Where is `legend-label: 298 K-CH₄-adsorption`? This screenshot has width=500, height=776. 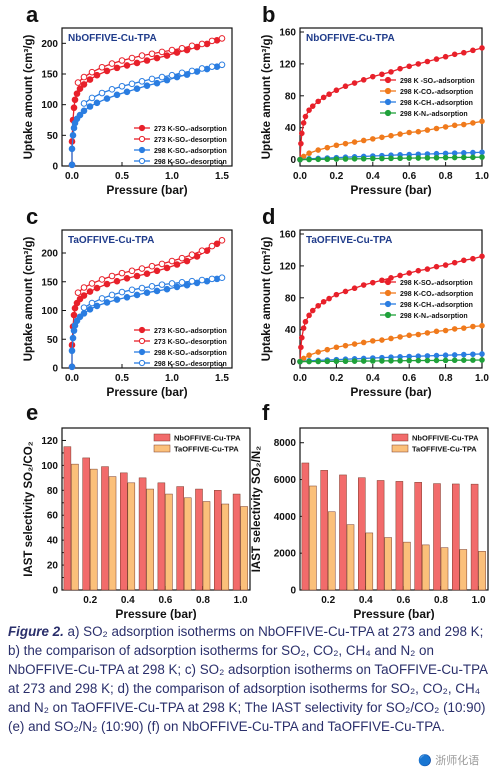
legend-label: 298 K-CH₄-adsorption is located at coordinates (436, 305).